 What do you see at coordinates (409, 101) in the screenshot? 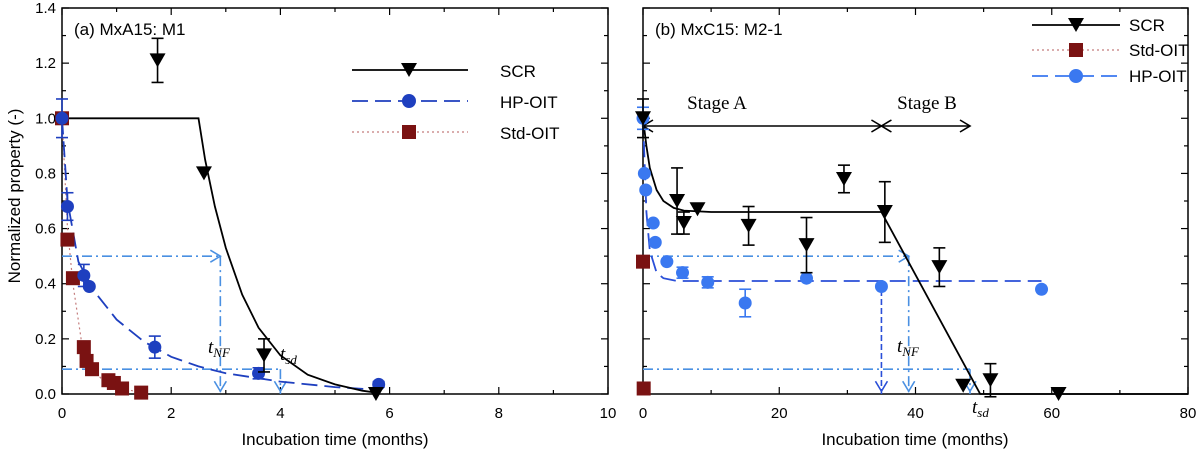
I see `panel-a-legend-hp-marker` at bounding box center [409, 101].